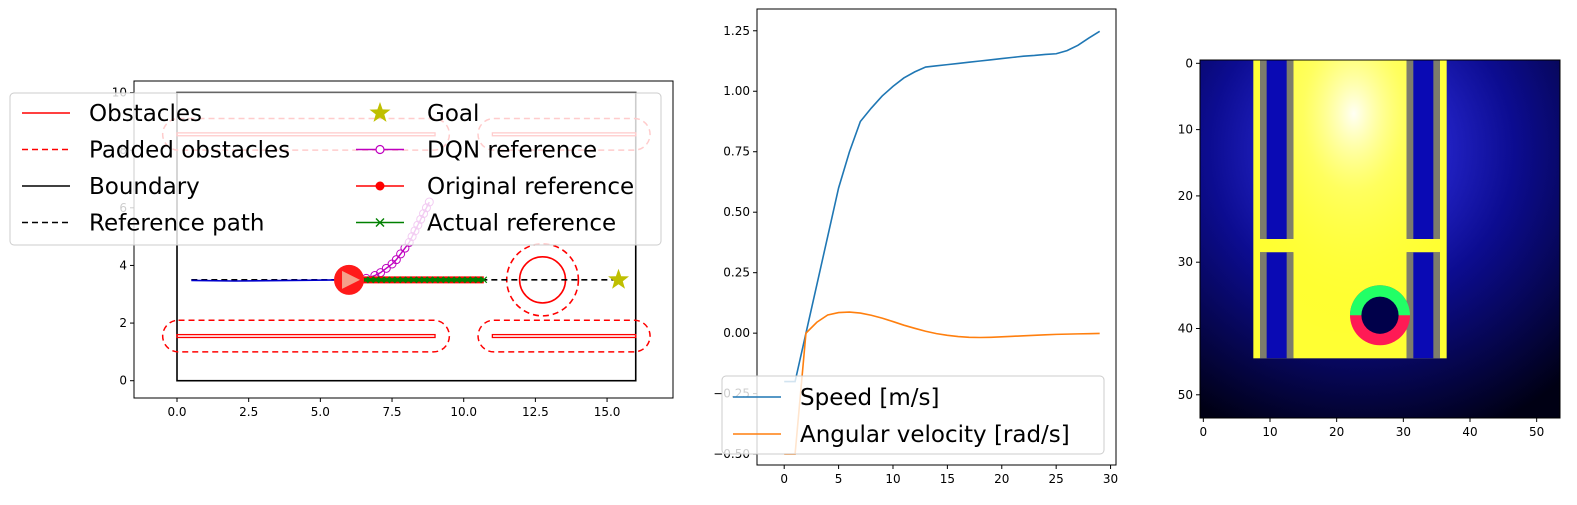 The height and width of the screenshot is (505, 1577). Describe the element at coordinates (1185, 395) in the screenshot. I see `y-tick-label: 50` at that location.